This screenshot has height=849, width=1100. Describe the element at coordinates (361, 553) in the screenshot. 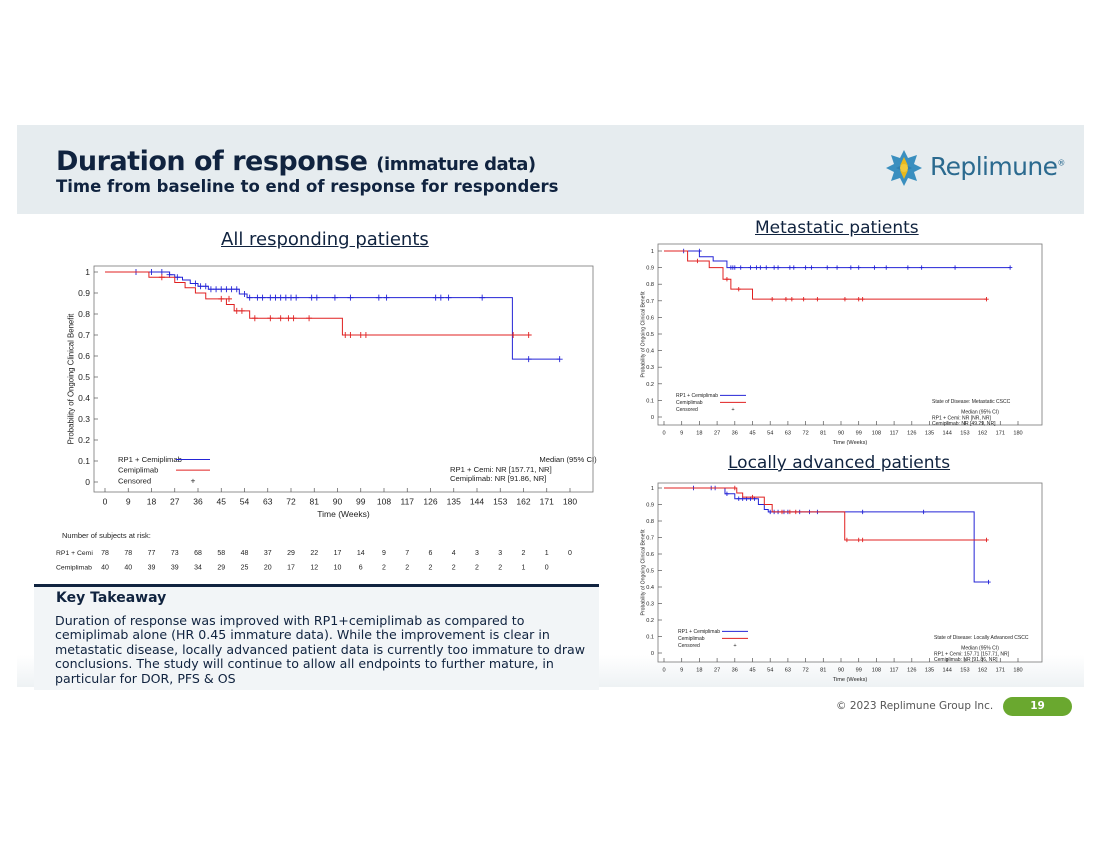

I see `risk-count: 14` at that location.